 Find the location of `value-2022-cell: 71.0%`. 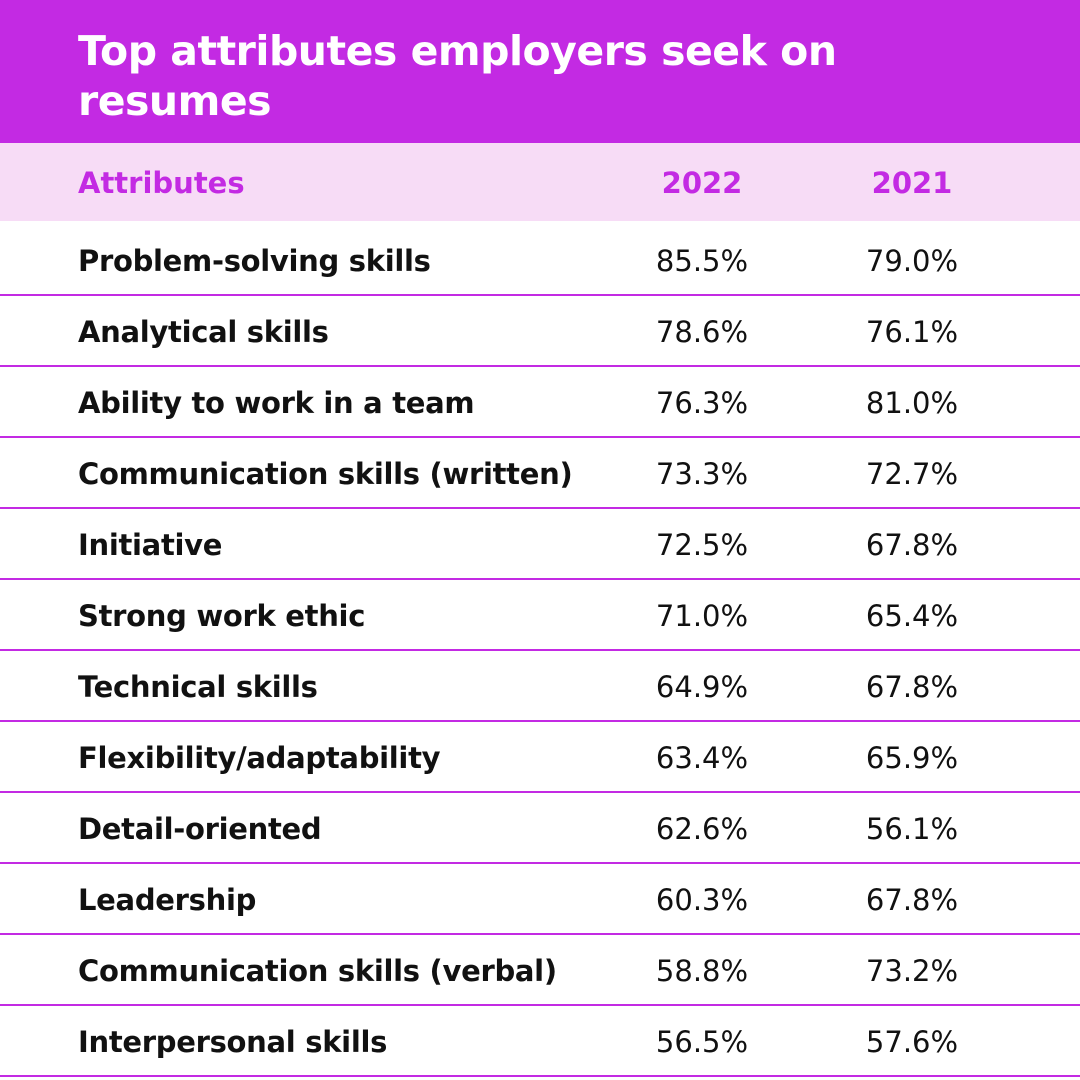

value-2022-cell: 71.0% is located at coordinates (702, 616).